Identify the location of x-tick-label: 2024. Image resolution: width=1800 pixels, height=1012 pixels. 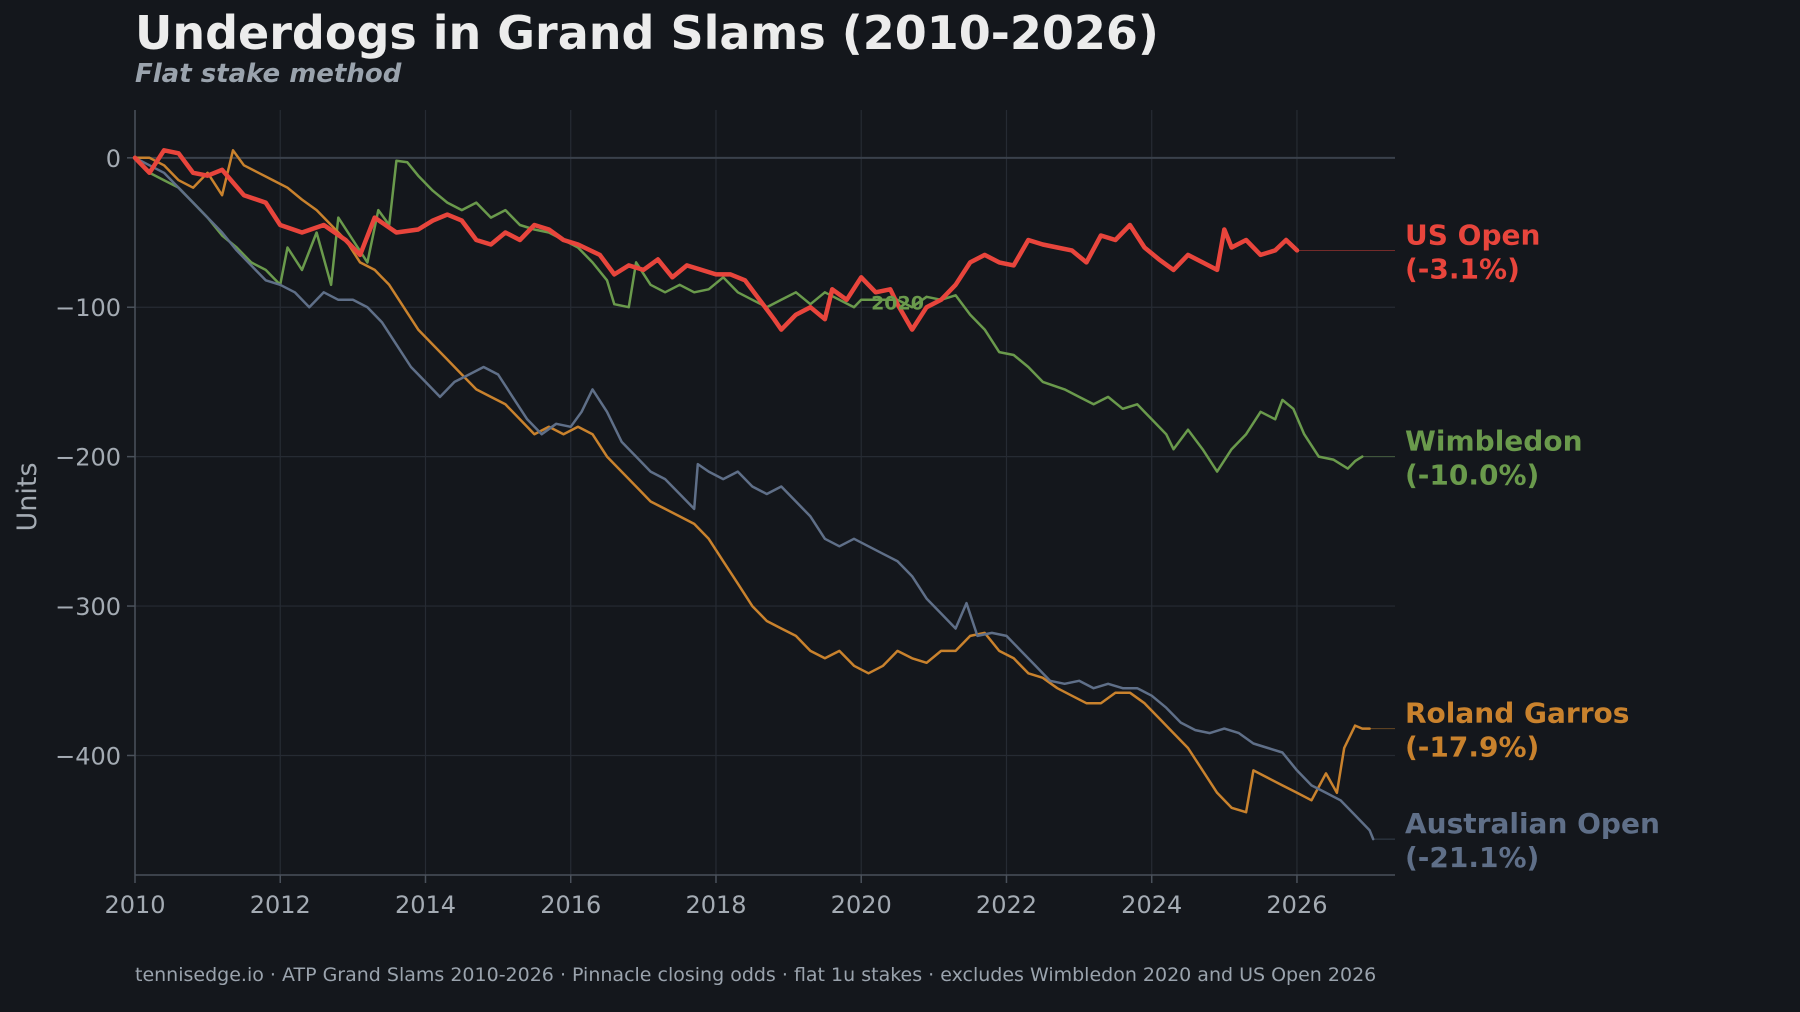
(1151, 905).